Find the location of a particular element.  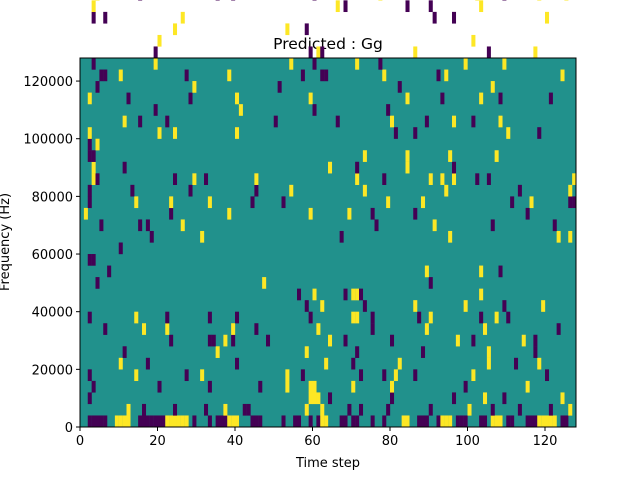

x-tick-label: 40 is located at coordinates (235, 441).